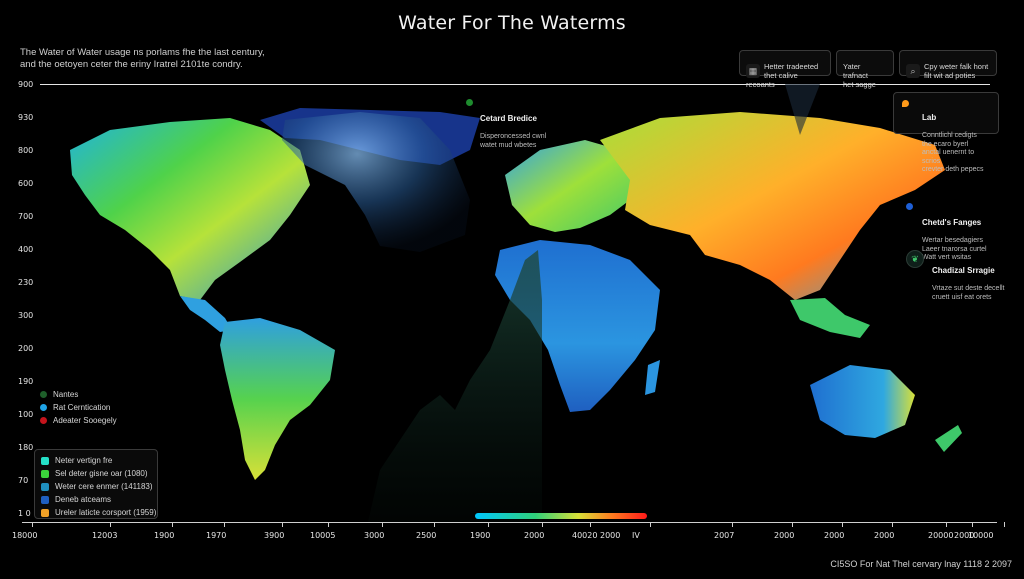  Describe the element at coordinates (596, 535) in the screenshot. I see `x-tick-label: 40020 2000` at that location.